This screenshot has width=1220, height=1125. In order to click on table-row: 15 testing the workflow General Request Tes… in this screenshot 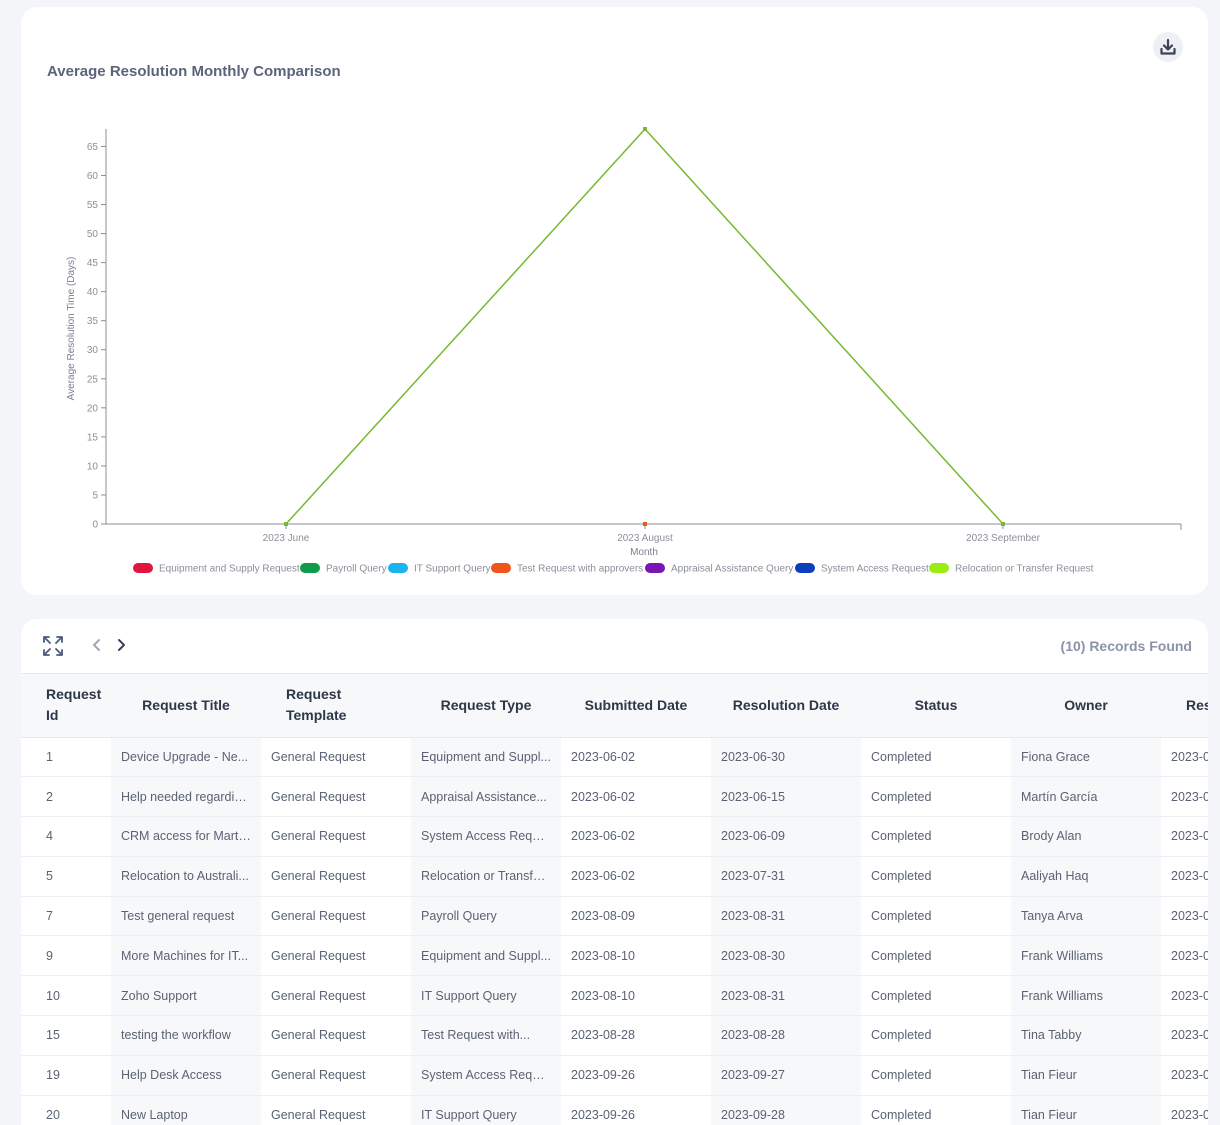, I will do `click(614, 1035)`.